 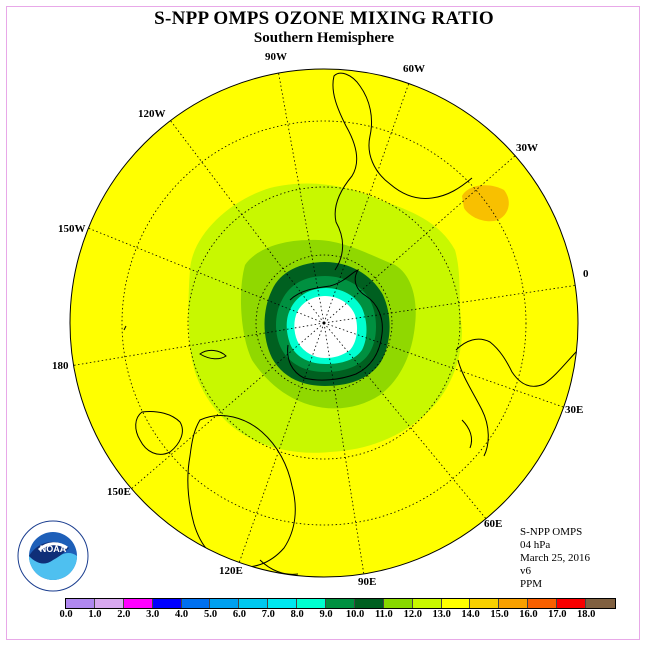 I want to click on lon-label-0: 0, so click(x=586, y=274).